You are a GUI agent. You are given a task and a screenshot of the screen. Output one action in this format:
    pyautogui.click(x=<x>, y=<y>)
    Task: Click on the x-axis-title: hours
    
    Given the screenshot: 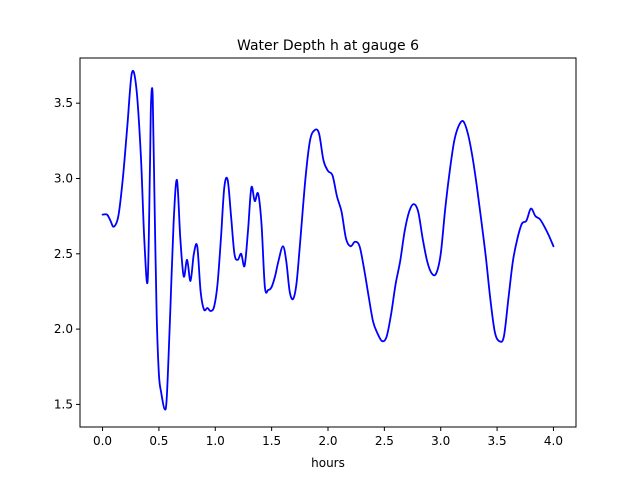 What is the action you would take?
    pyautogui.click(x=328, y=463)
    